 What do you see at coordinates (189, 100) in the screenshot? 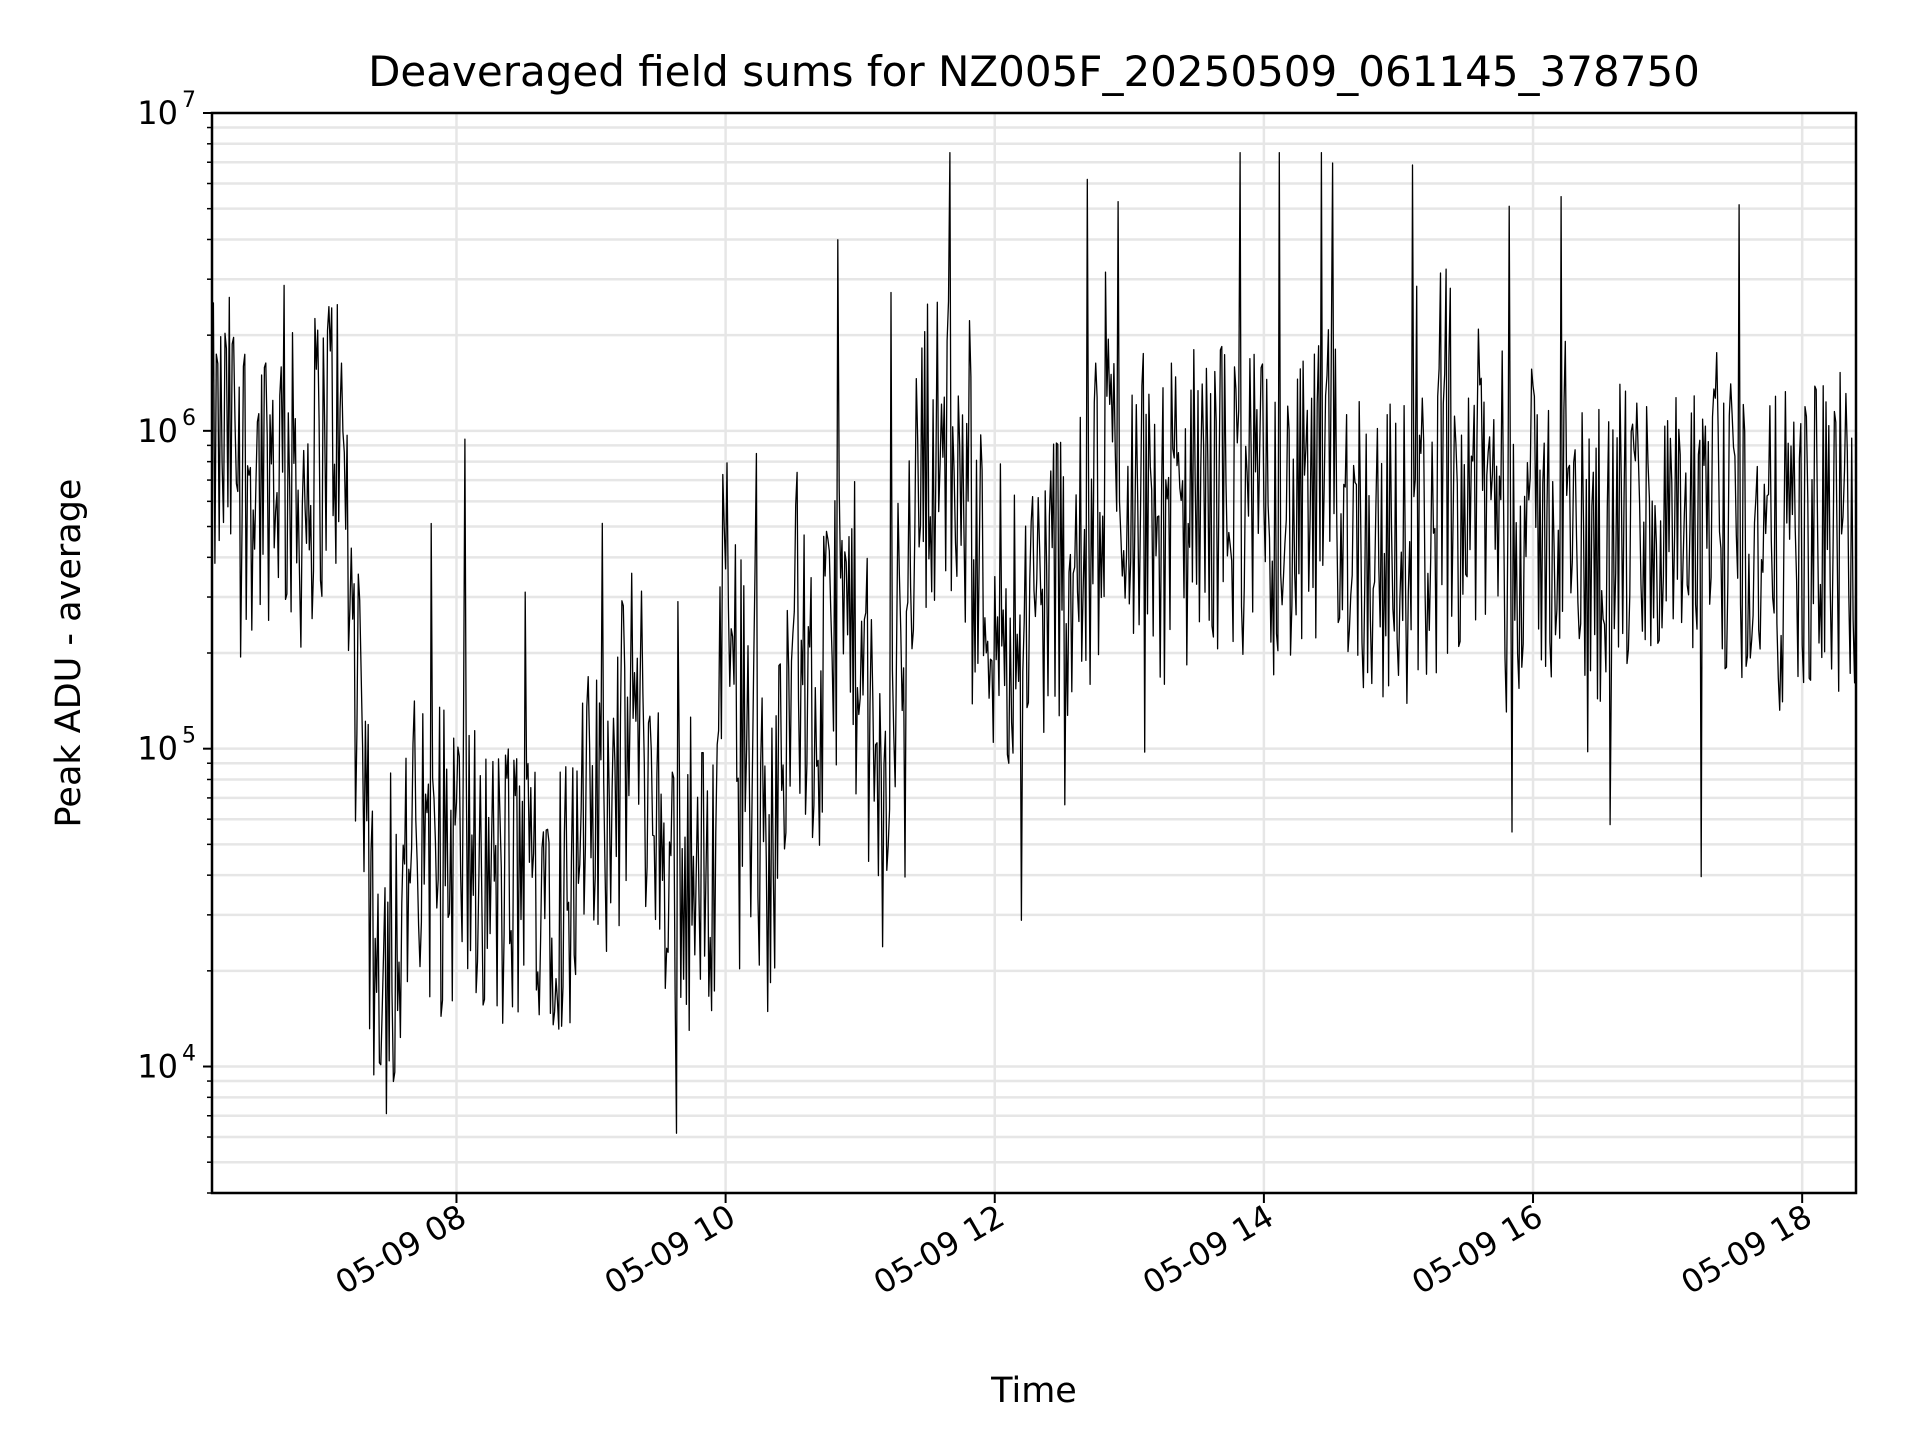
I see `y-tick-exponent: 7` at bounding box center [189, 100].